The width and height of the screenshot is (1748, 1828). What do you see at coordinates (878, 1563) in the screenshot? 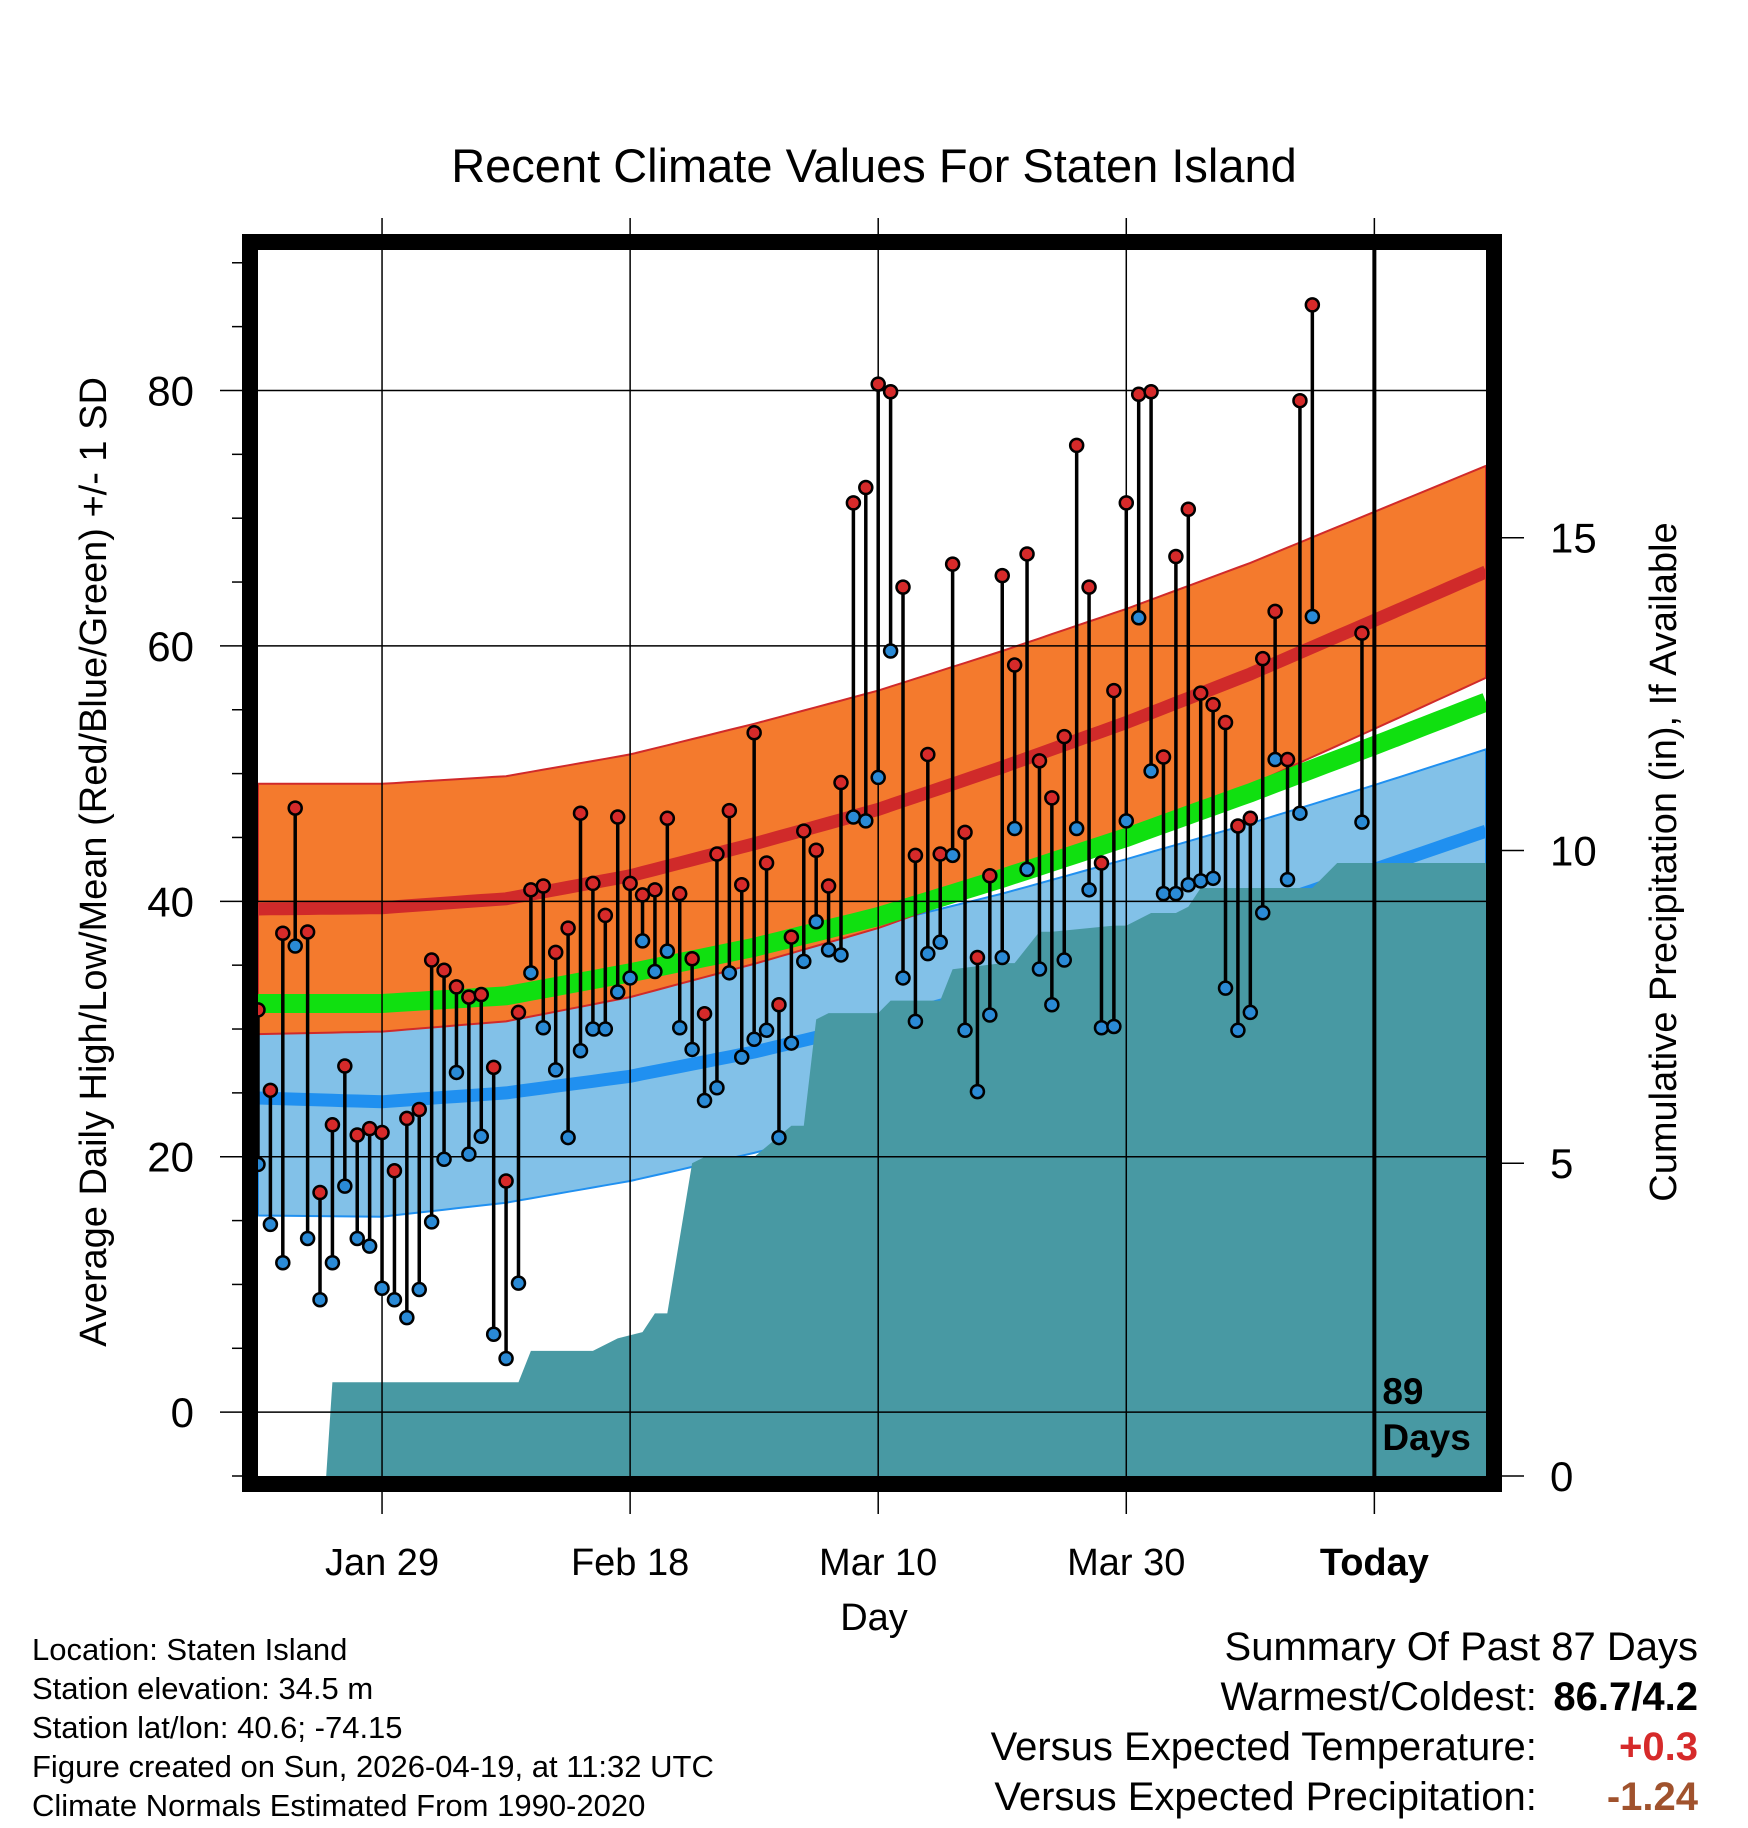
I see `x-tick-label-mar-10: Mar 10` at bounding box center [878, 1563].